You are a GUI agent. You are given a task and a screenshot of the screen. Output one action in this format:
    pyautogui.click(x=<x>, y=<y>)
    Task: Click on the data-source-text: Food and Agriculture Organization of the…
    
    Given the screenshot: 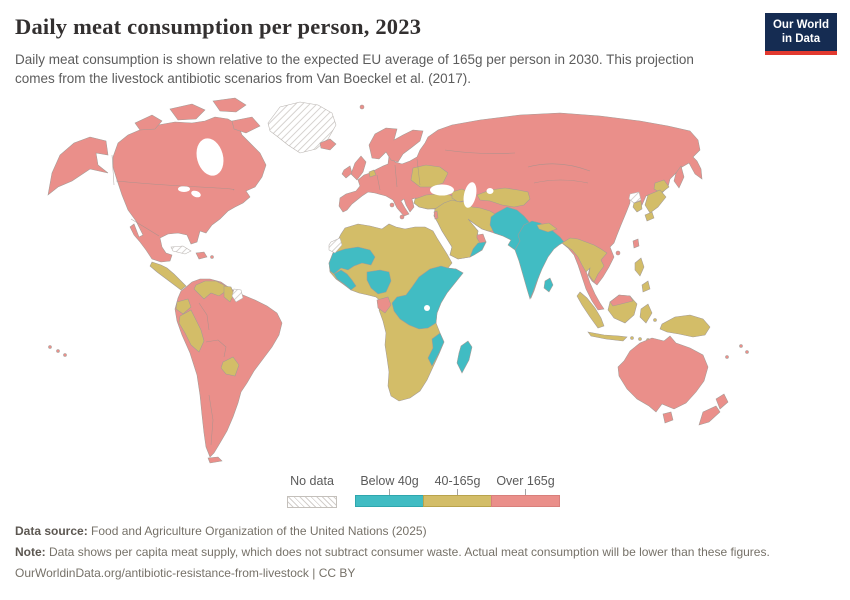 What is the action you would take?
    pyautogui.click(x=257, y=531)
    